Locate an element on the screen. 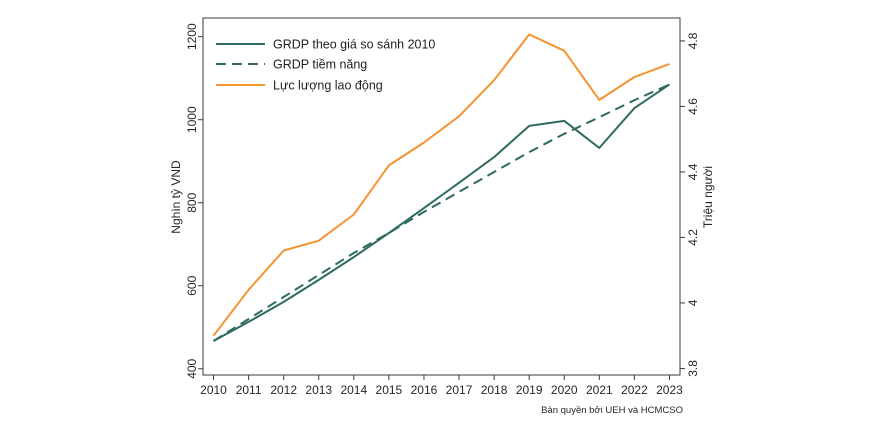  right-tick-label: 4.2 is located at coordinates (693, 237).